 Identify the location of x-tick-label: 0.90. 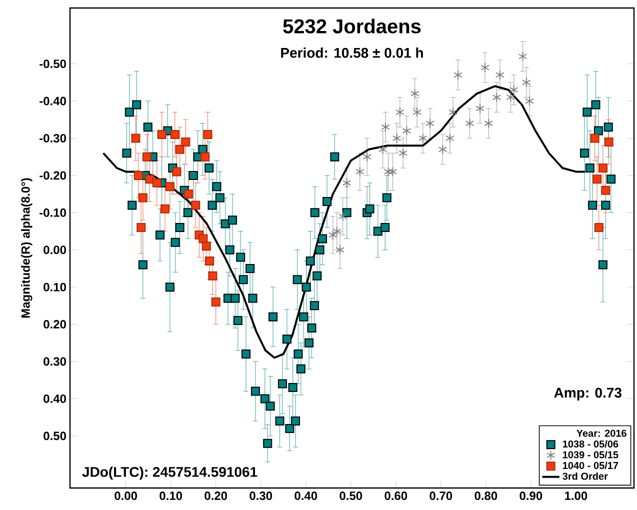
(531, 496).